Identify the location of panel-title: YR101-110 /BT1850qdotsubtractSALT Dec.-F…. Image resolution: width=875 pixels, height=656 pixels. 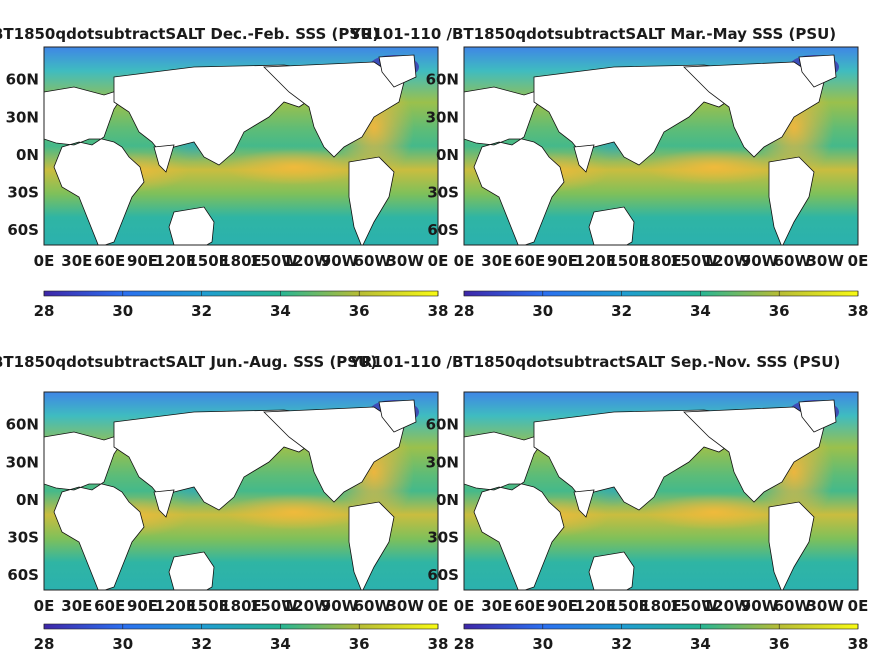
(189, 34).